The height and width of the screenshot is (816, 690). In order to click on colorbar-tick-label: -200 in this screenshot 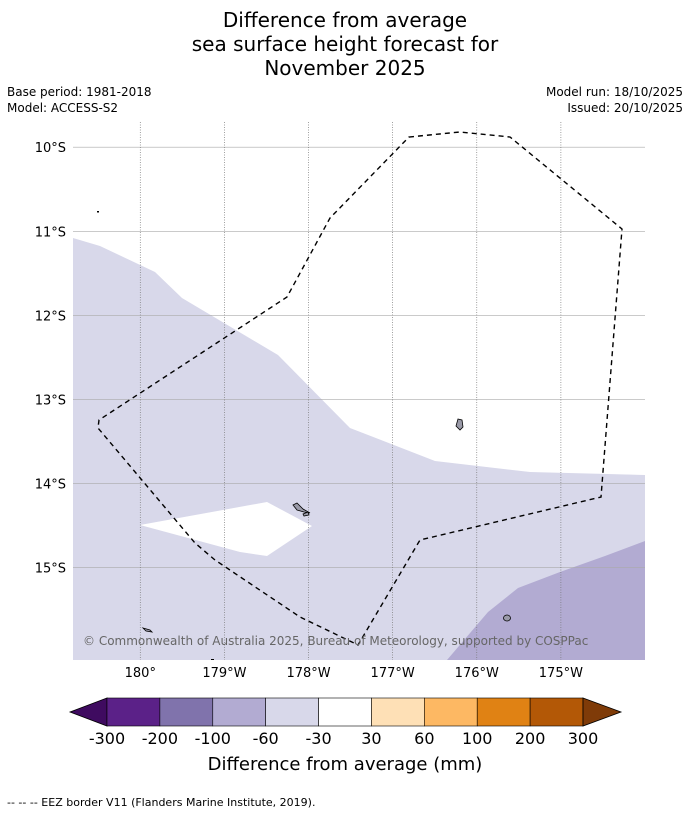, I will do `click(160, 738)`.